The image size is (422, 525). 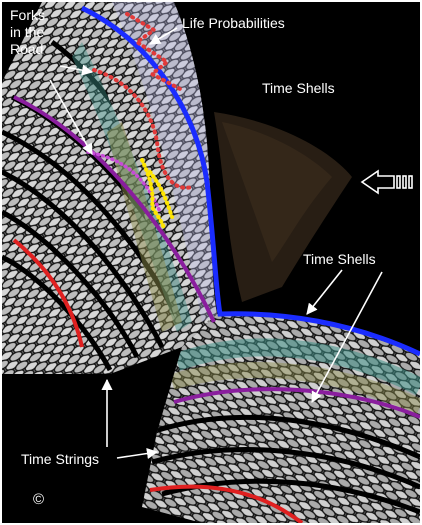 I want to click on red-shell-boundary-left, so click(x=48, y=293).